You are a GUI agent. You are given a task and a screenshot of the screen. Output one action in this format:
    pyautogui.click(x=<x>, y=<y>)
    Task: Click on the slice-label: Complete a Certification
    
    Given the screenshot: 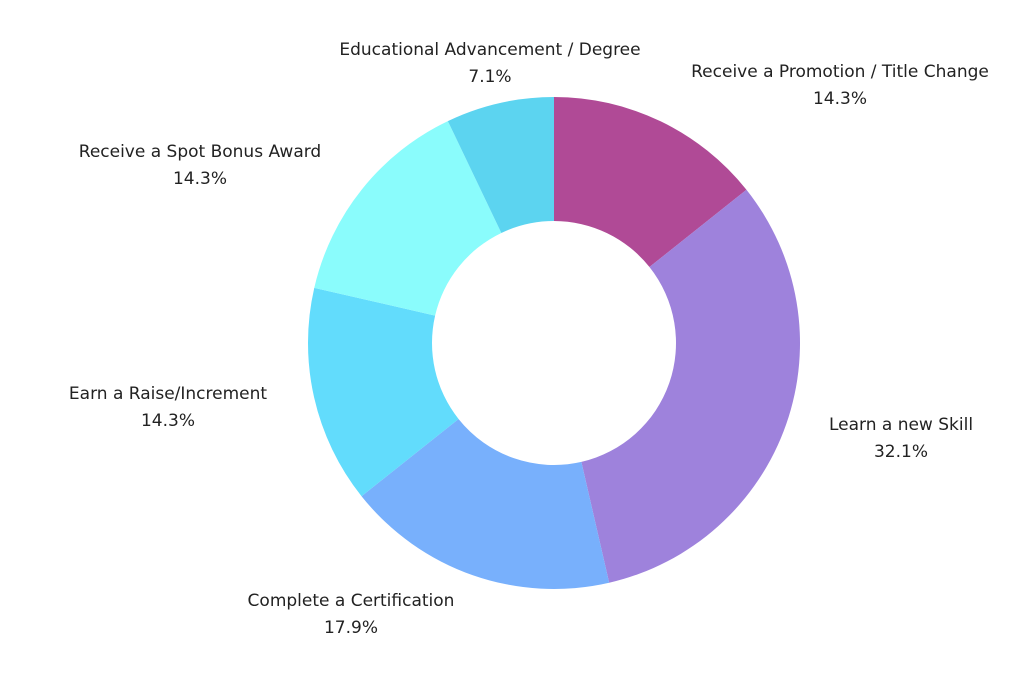 What is the action you would take?
    pyautogui.click(x=351, y=601)
    